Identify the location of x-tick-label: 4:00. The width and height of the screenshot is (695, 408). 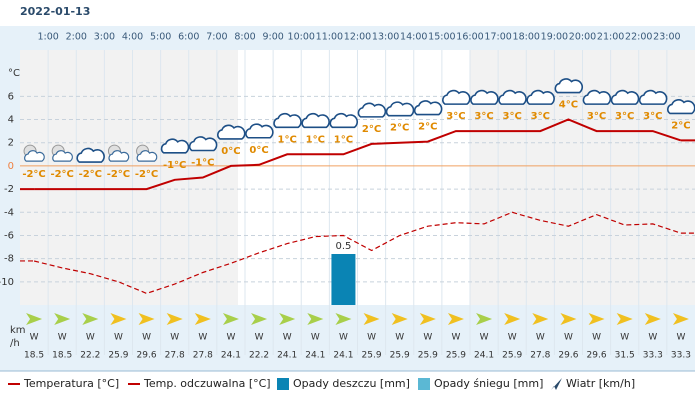
(132, 37).